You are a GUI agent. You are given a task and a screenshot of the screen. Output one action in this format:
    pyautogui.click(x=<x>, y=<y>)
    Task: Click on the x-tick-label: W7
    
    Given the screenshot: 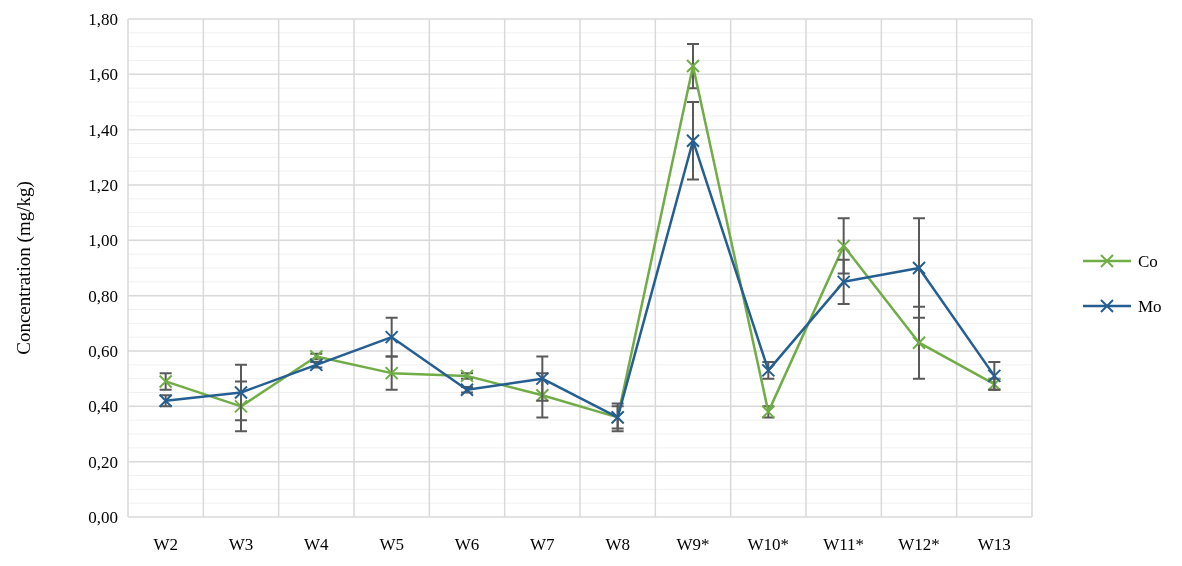 What is the action you would take?
    pyautogui.click(x=543, y=544)
    